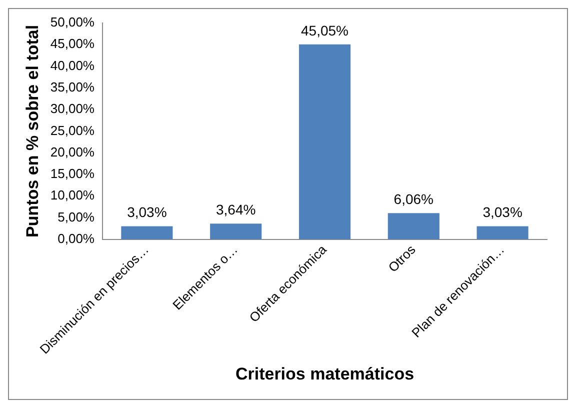 Image resolution: width=576 pixels, height=408 pixels. I want to click on y-tick-label: 45,00%, so click(72, 44).